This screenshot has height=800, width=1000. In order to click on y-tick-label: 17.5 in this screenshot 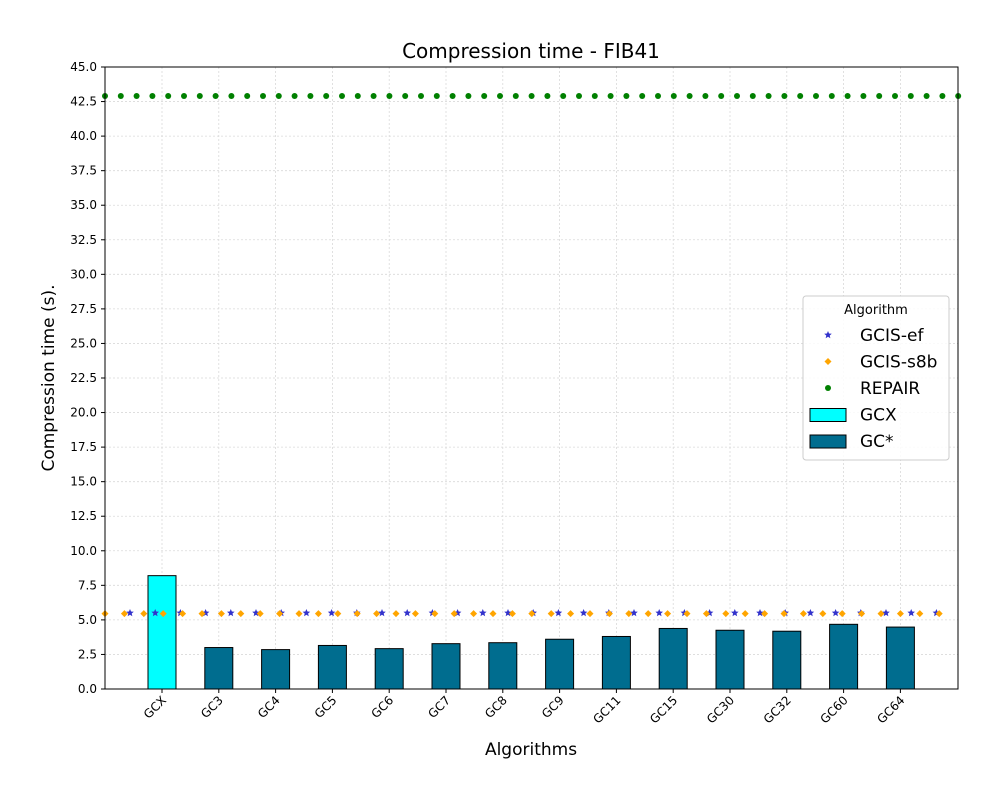, I will do `click(83, 447)`.